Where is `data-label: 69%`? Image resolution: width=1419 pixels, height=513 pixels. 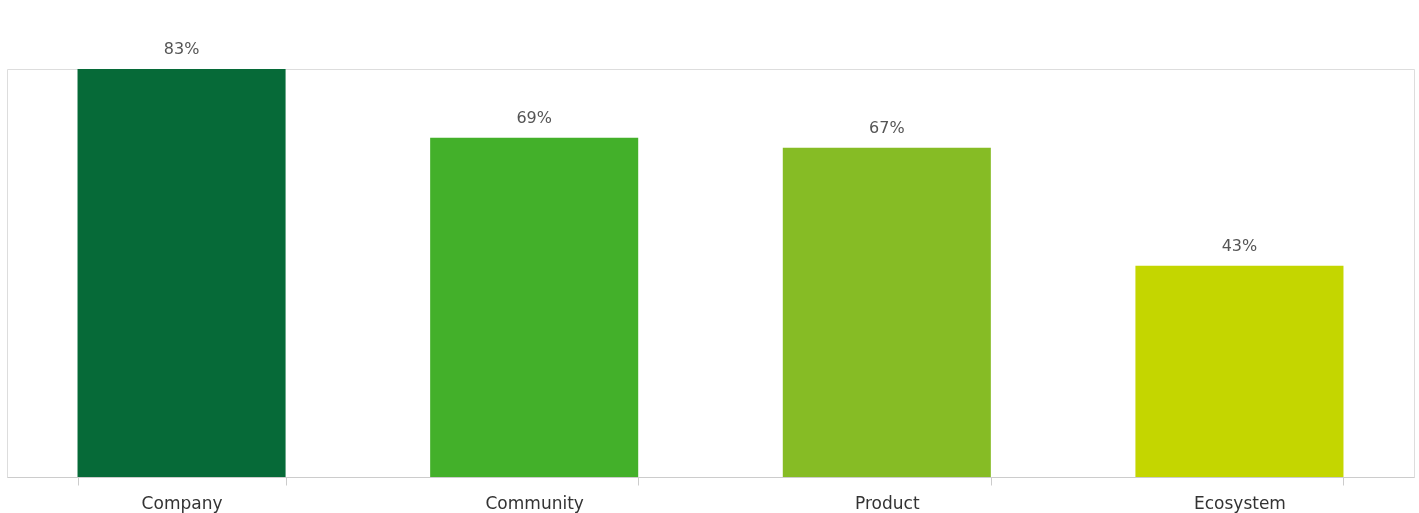 data-label: 69% is located at coordinates (534, 117).